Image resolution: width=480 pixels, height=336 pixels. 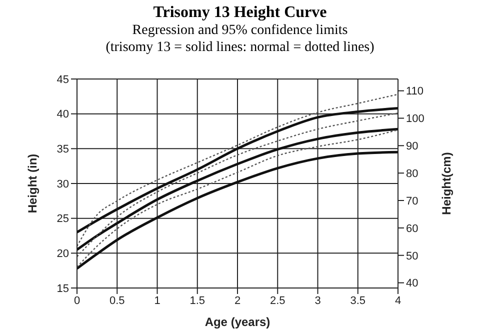 I want to click on y-tick-label: 45, so click(x=62, y=80).